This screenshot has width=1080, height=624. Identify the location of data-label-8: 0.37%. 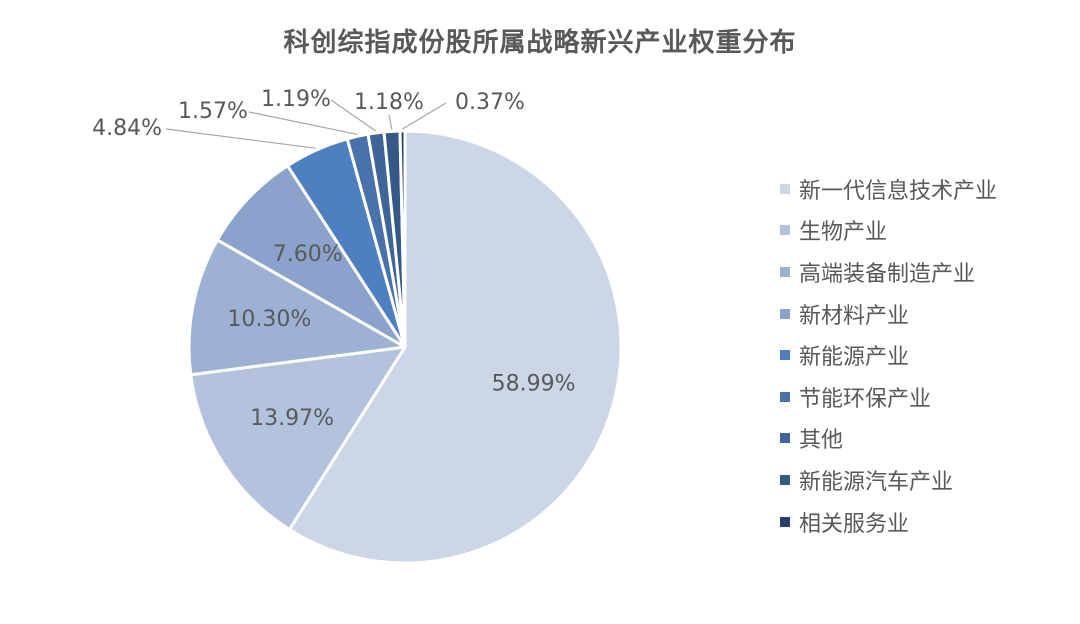
(490, 102).